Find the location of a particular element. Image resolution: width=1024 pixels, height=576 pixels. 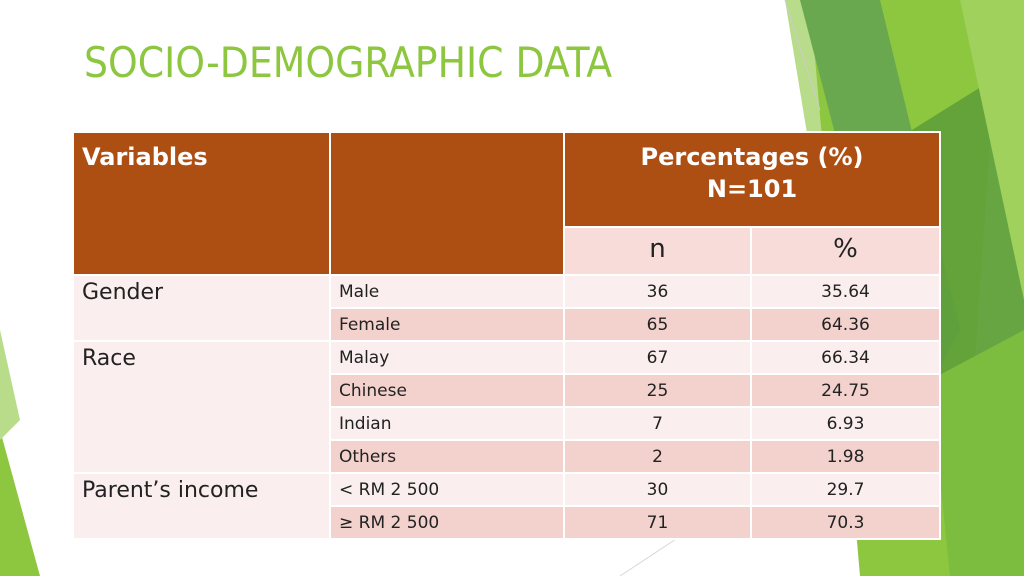

variable-level: ≥ RM 2 500 is located at coordinates (447, 522).